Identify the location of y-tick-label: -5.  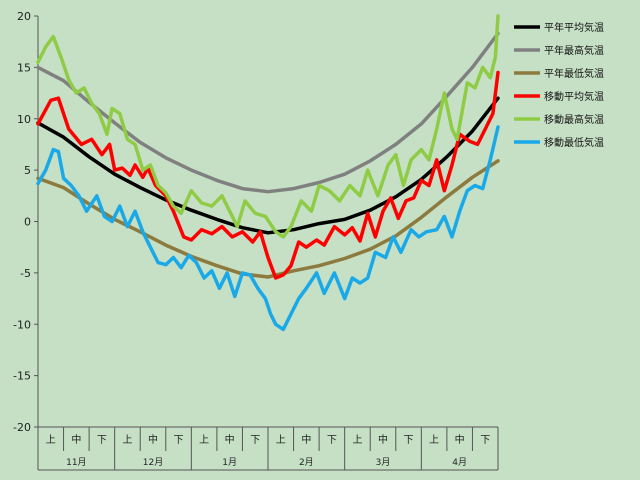
(25, 273).